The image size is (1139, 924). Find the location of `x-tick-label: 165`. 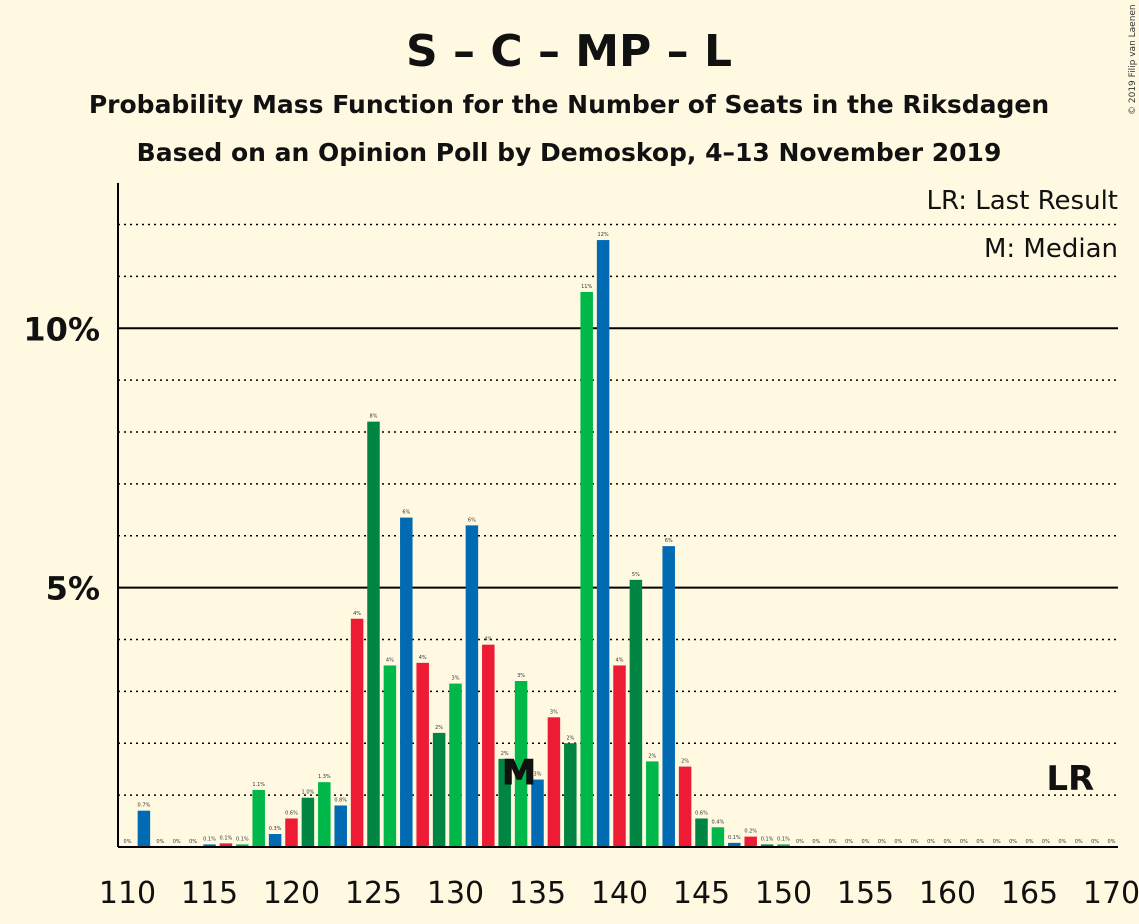

x-tick-label: 165 is located at coordinates (1029, 893).